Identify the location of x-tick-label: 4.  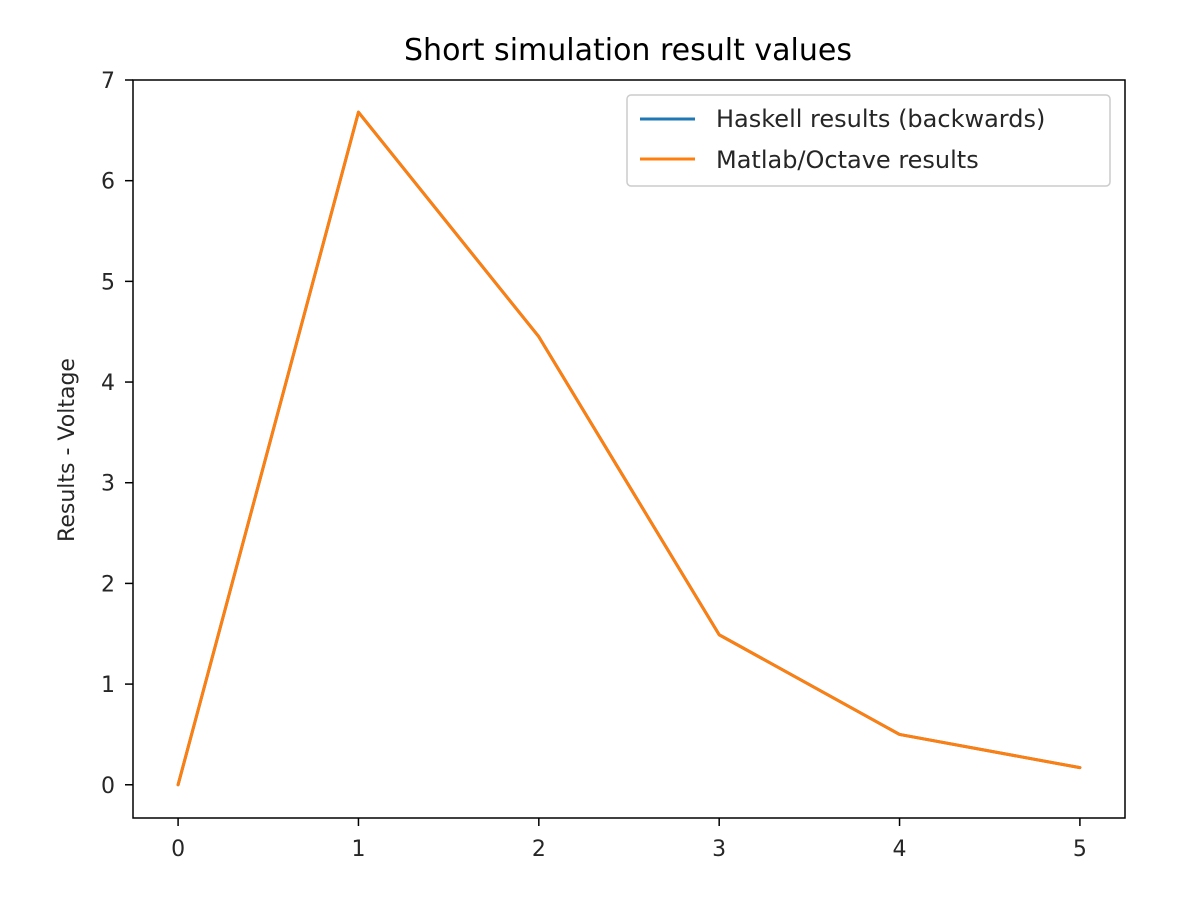
(900, 849).